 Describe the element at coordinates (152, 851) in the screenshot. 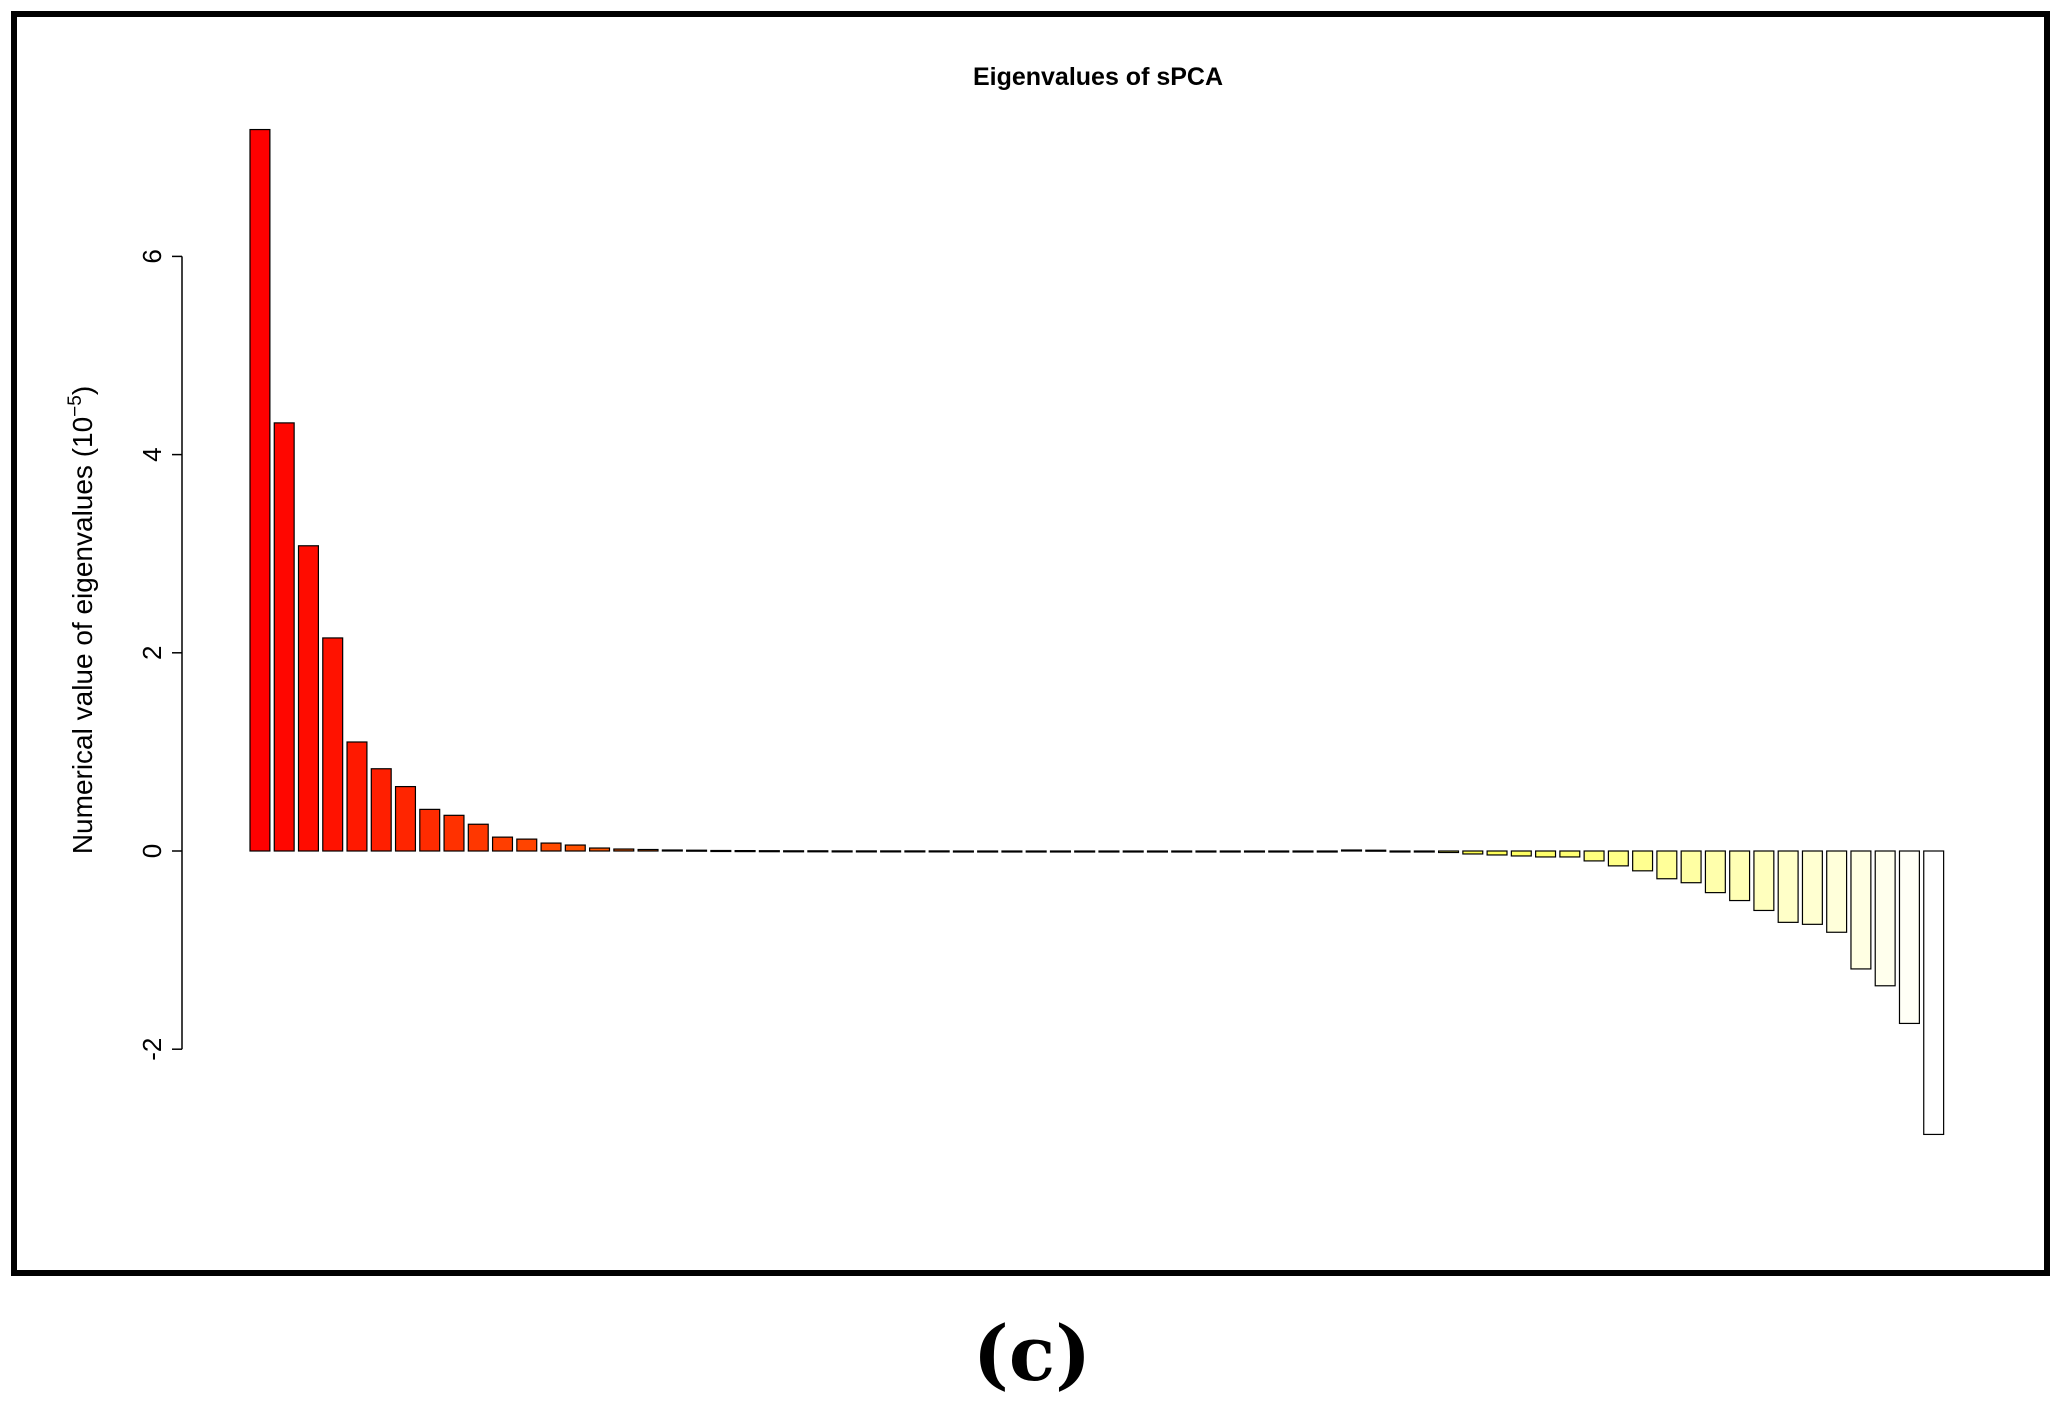

I see `y-tick-label: 0` at that location.